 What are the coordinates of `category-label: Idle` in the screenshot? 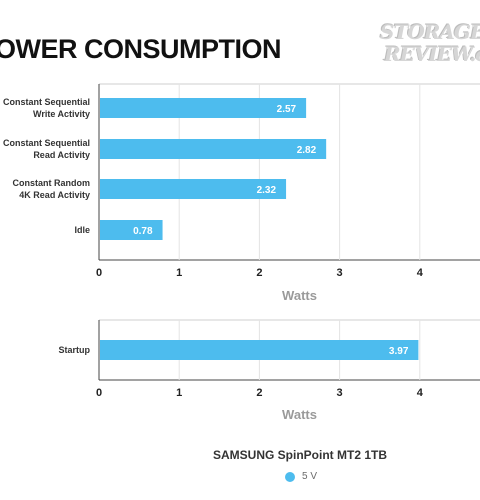 It's located at (82, 230).